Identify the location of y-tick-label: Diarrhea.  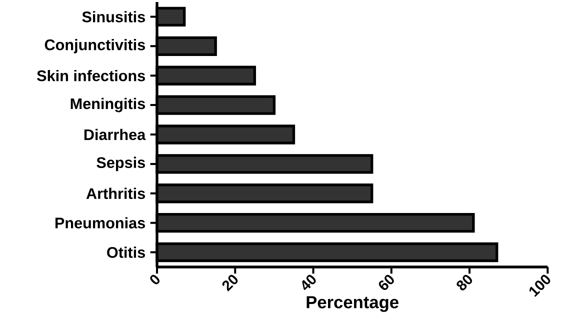
(115, 134).